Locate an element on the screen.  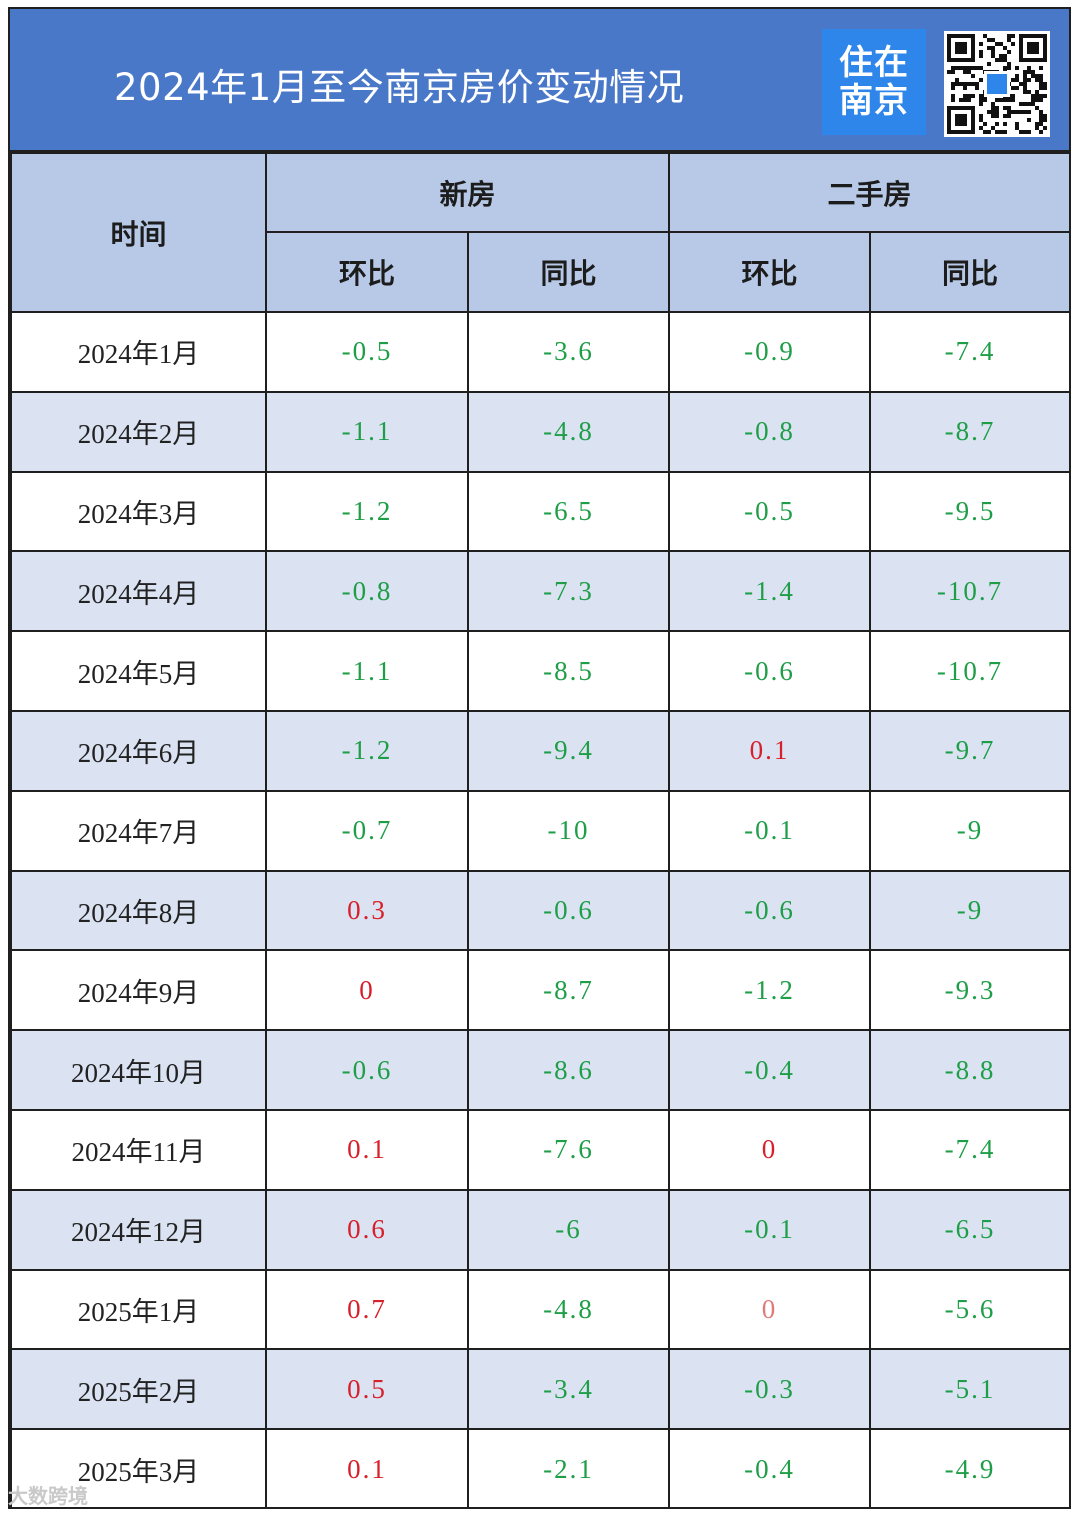
value-cell-new-mom: 0 is located at coordinates (367, 990).